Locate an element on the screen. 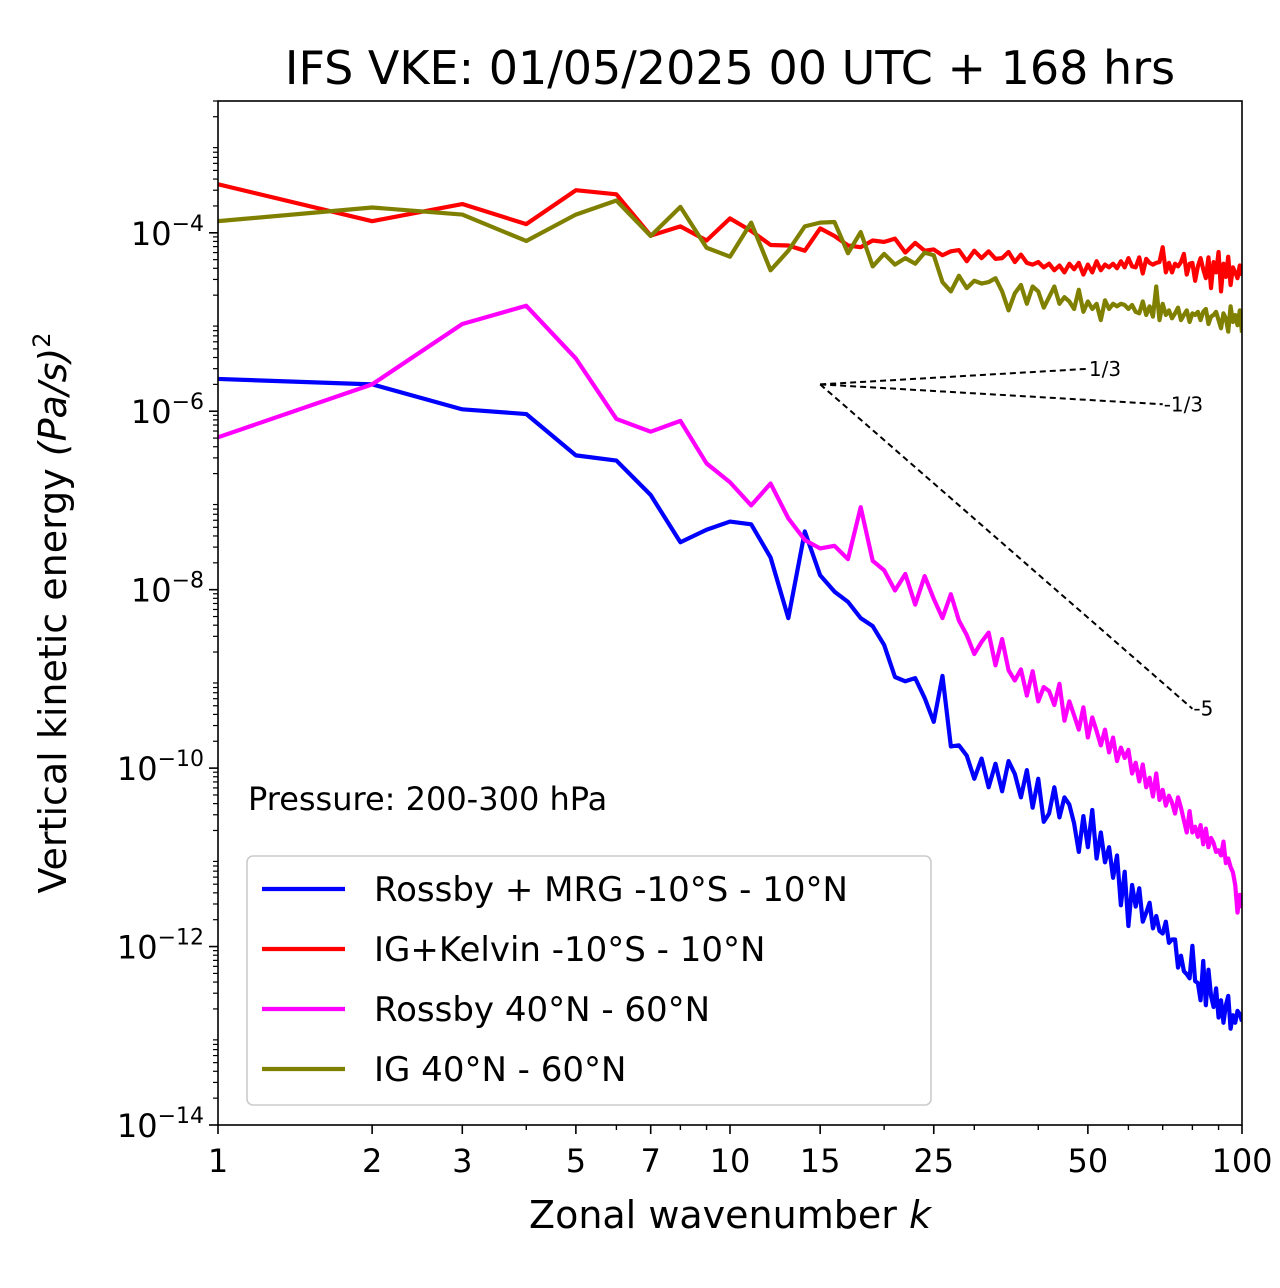 The image size is (1280, 1288). x-tick-label: 100 is located at coordinates (1241, 1161).